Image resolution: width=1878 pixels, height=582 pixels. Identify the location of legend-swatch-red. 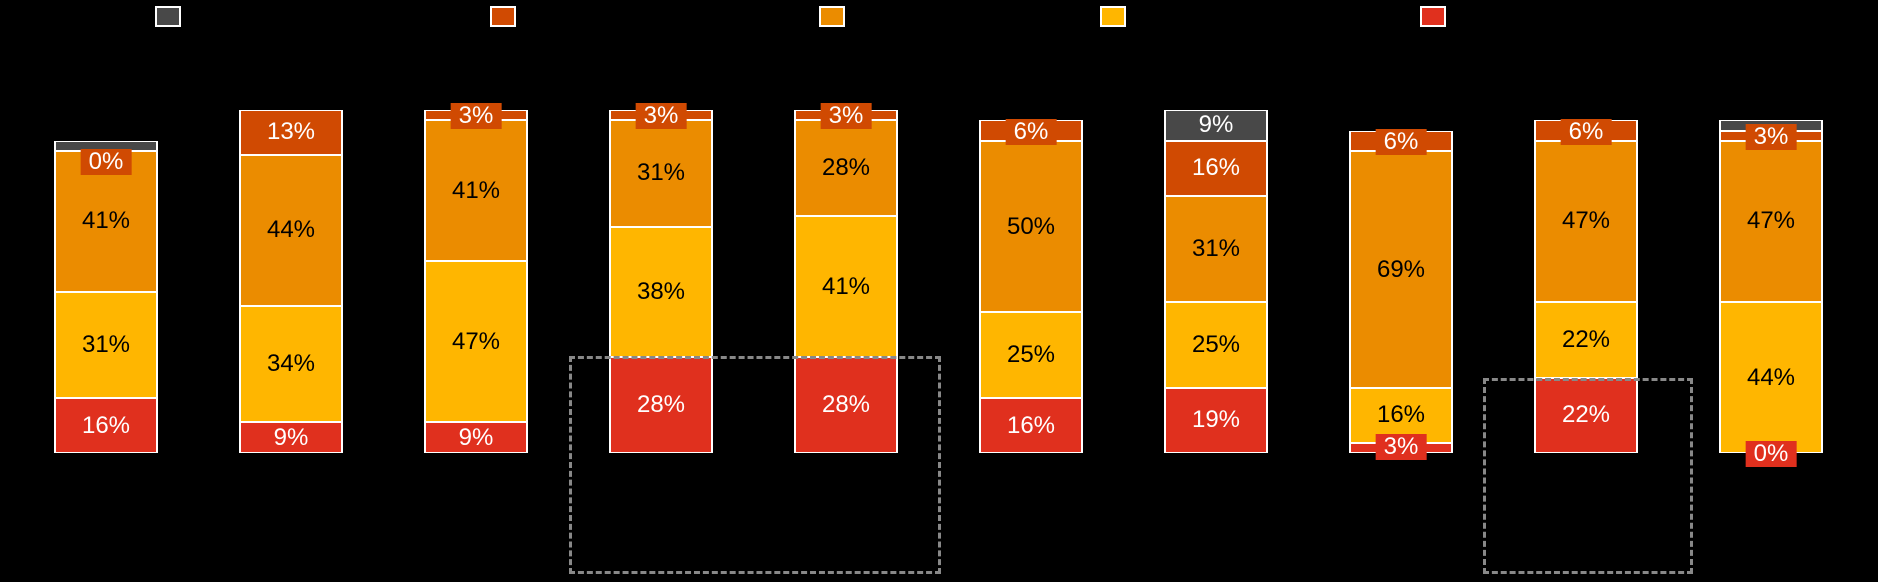
(1433, 16).